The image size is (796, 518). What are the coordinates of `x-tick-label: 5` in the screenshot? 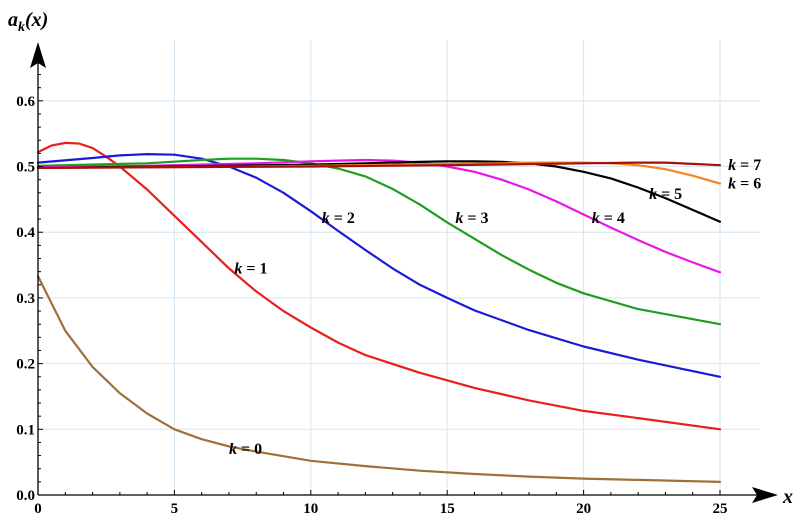 It's located at (175, 509).